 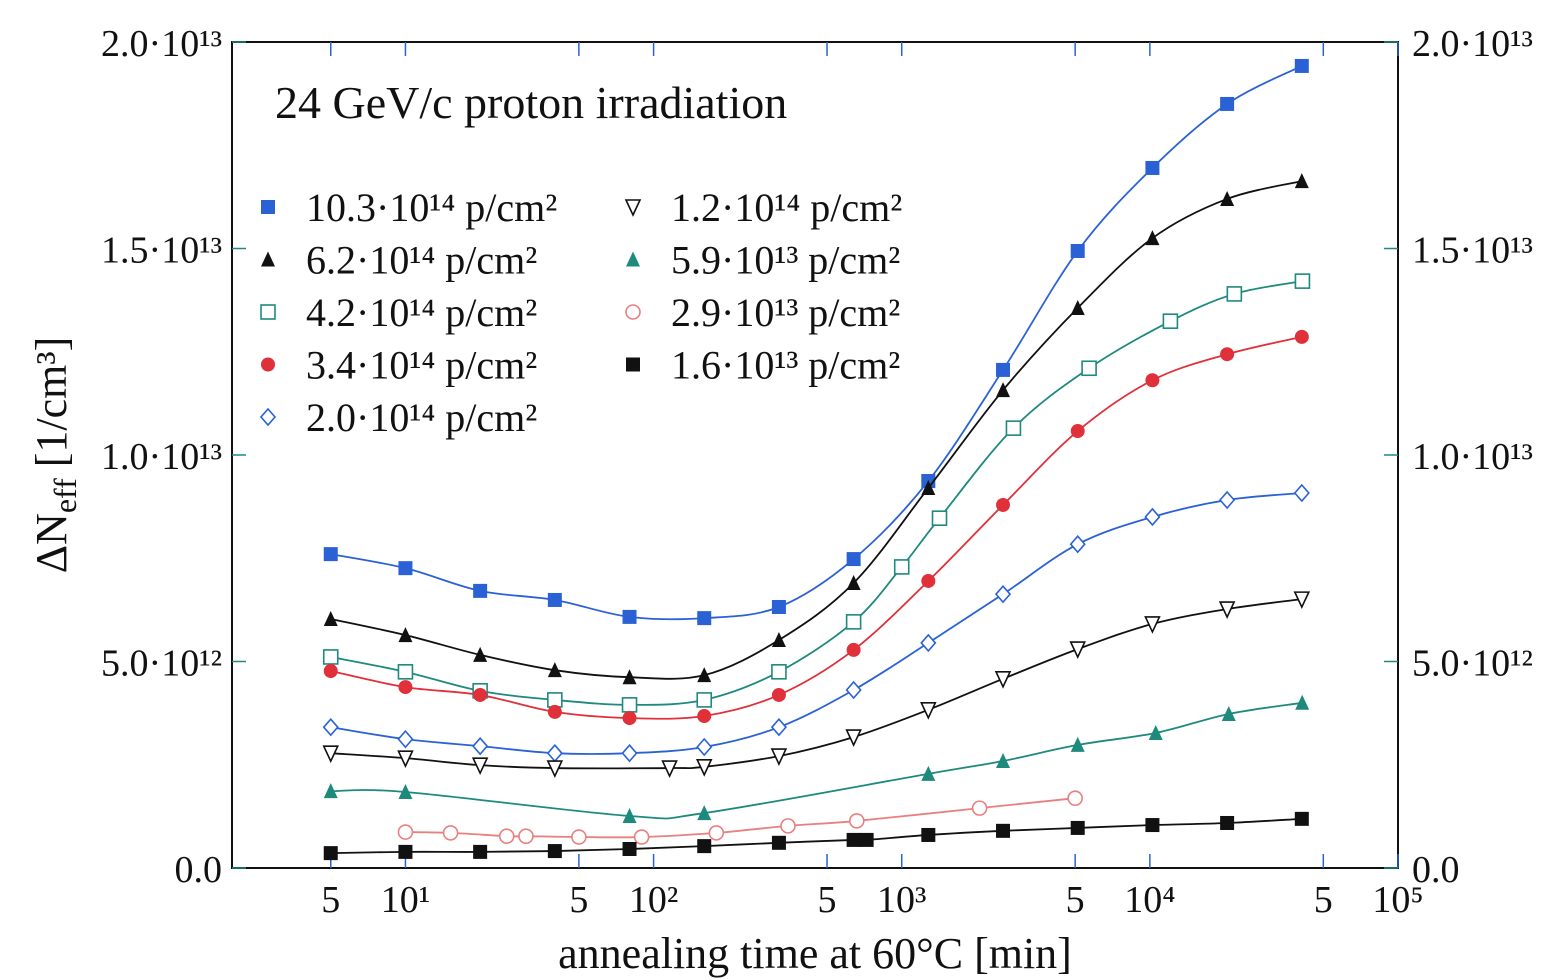 I want to click on x-tick-label: 10¹, so click(x=405, y=900).